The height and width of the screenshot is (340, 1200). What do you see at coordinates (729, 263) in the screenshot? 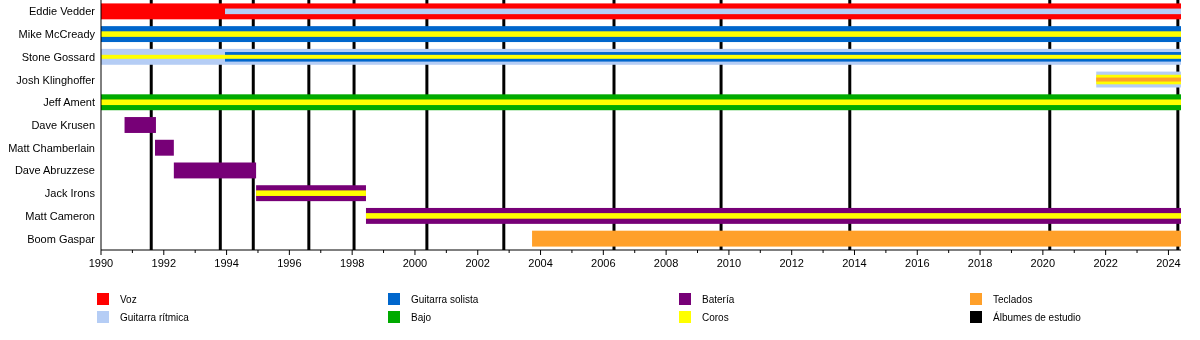
I see `x-tick-label: 2010` at bounding box center [729, 263].